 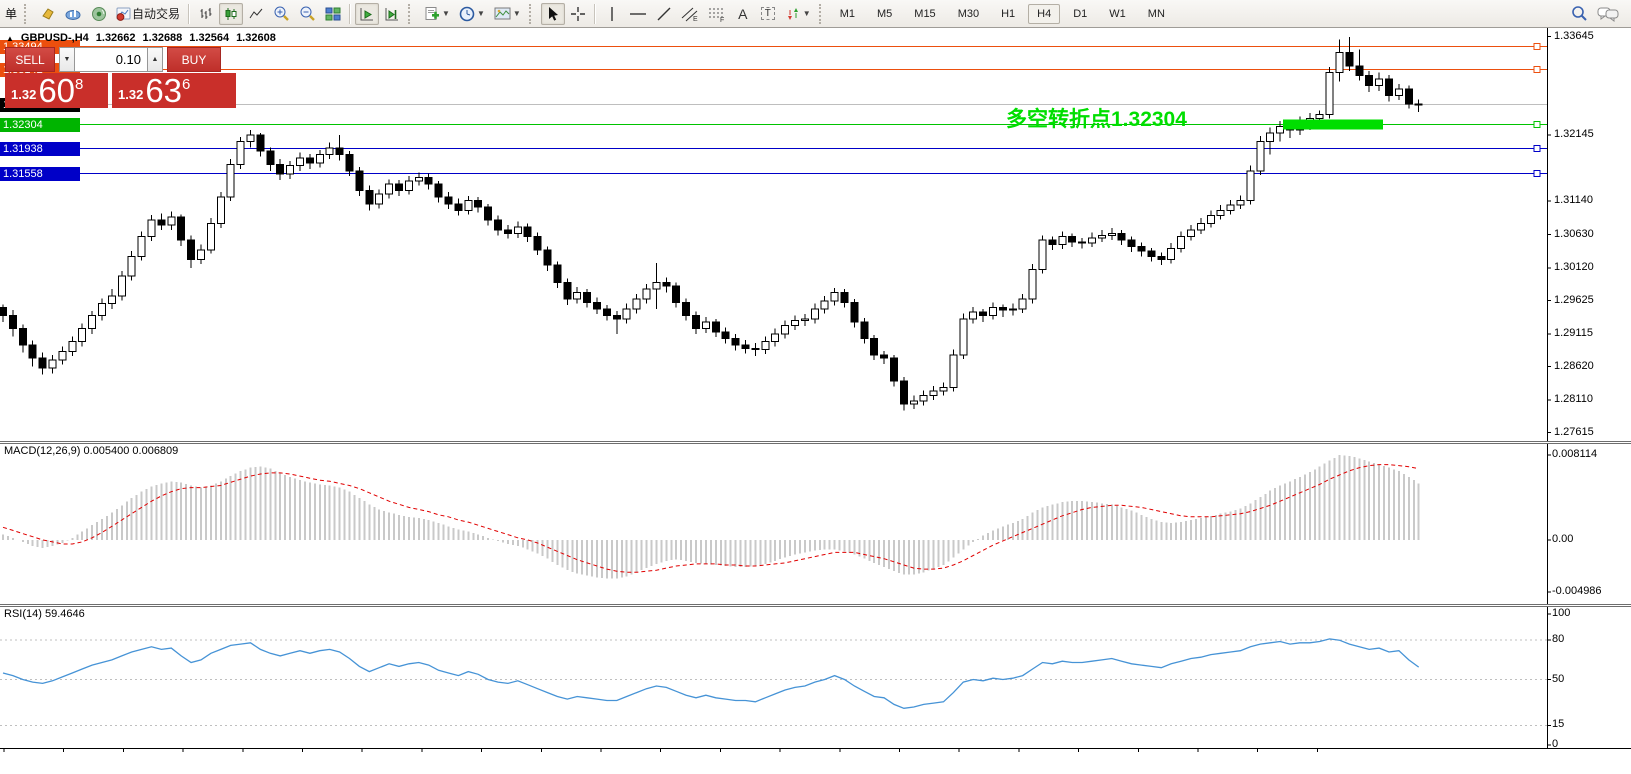 What do you see at coordinates (1579, 14) in the screenshot?
I see `search-icon` at bounding box center [1579, 14].